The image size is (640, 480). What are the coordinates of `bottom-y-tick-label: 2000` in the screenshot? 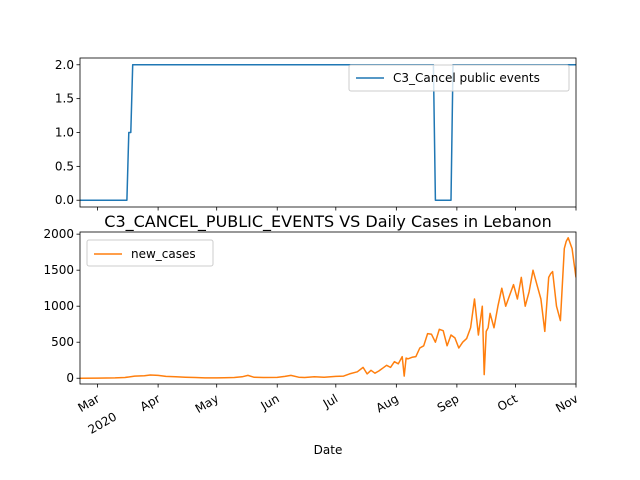 It's located at (58, 234).